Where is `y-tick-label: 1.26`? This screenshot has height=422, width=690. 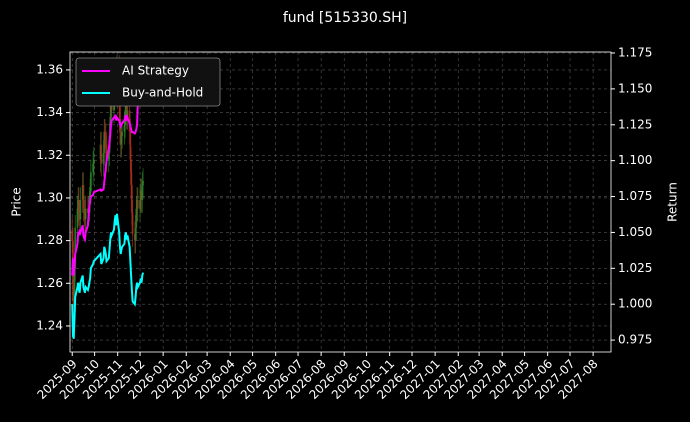 y-tick-label: 1.26 is located at coordinates (49, 283).